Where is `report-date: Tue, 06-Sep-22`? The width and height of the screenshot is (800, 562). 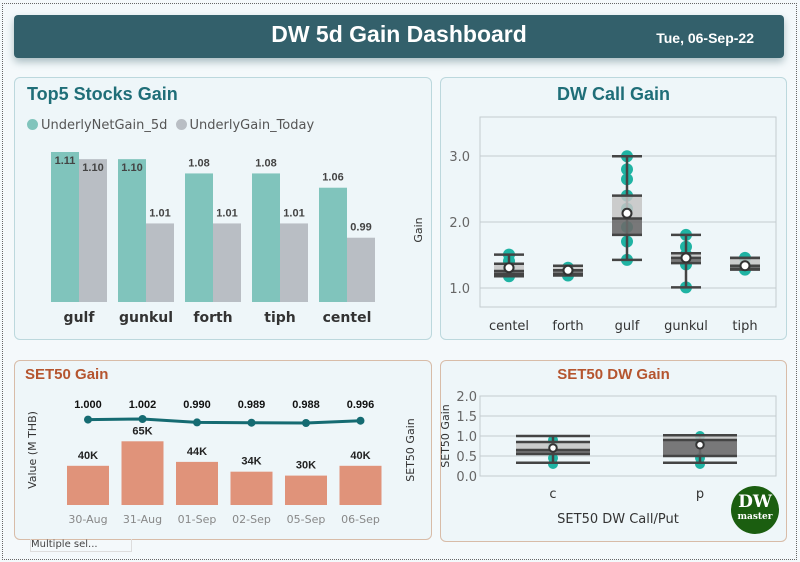
report-date: Tue, 06-Sep-22 is located at coordinates (705, 38).